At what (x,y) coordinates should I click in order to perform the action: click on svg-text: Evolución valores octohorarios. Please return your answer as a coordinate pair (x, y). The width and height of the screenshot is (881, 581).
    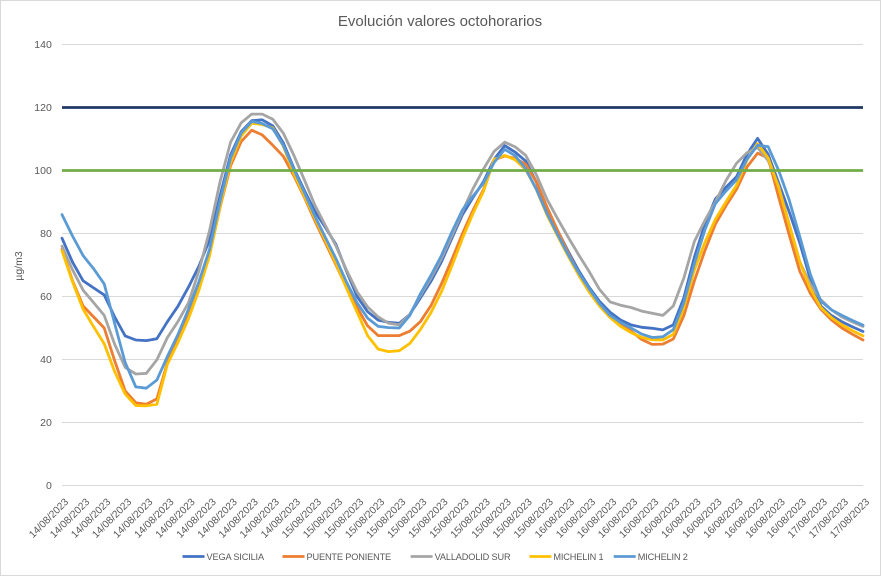
    Looking at the image, I should click on (440, 21).